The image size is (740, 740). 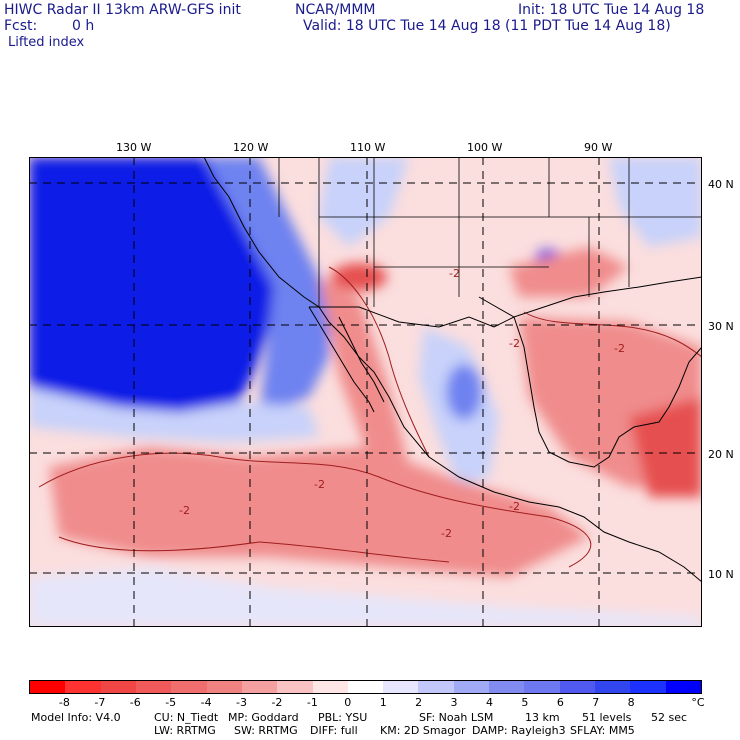 I want to click on lon-label-120w: 120 W, so click(x=251, y=147).